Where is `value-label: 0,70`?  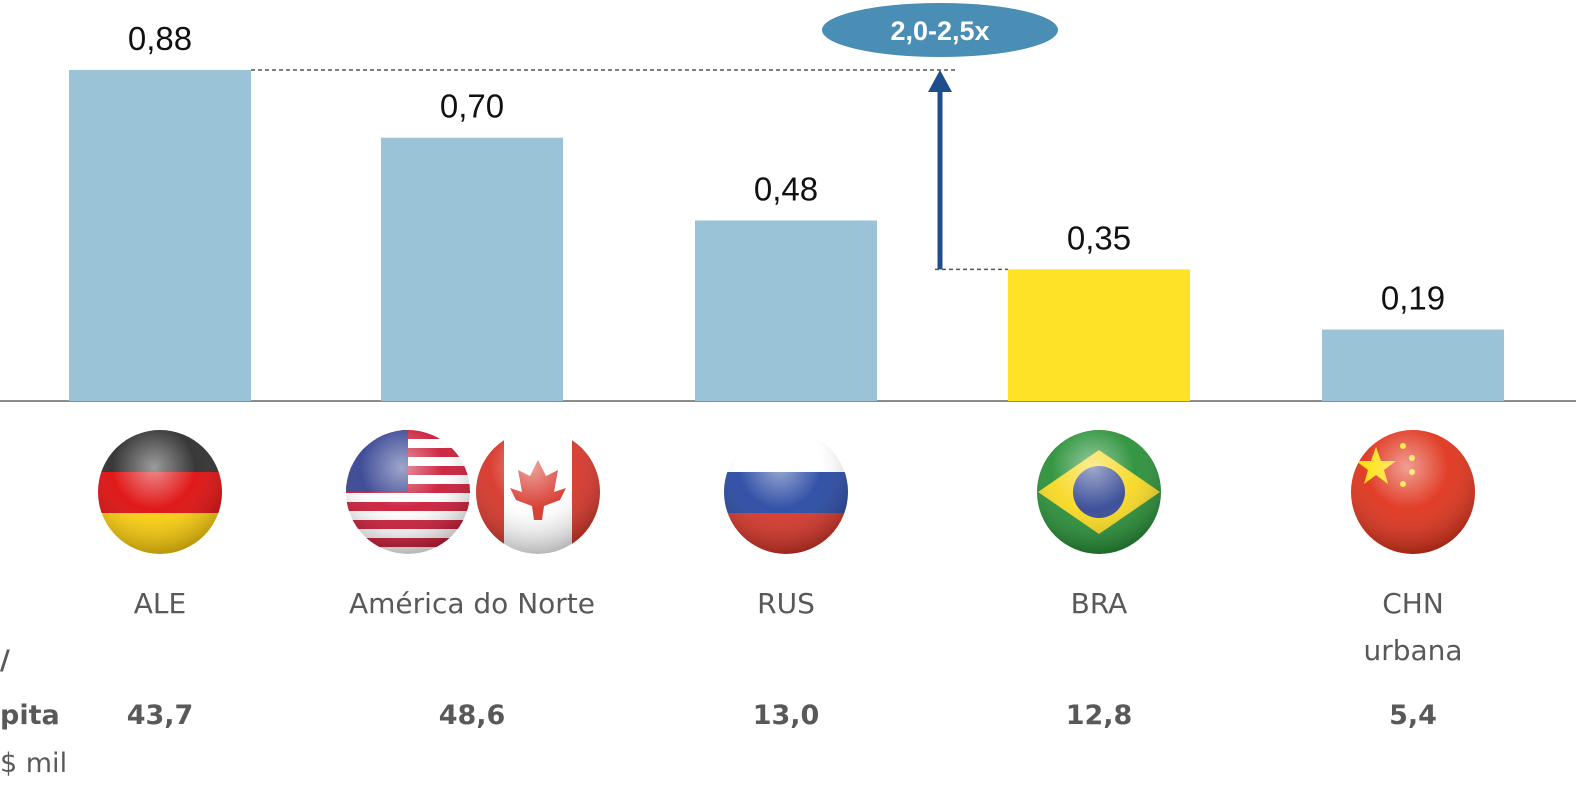
value-label: 0,70 is located at coordinates (472, 106).